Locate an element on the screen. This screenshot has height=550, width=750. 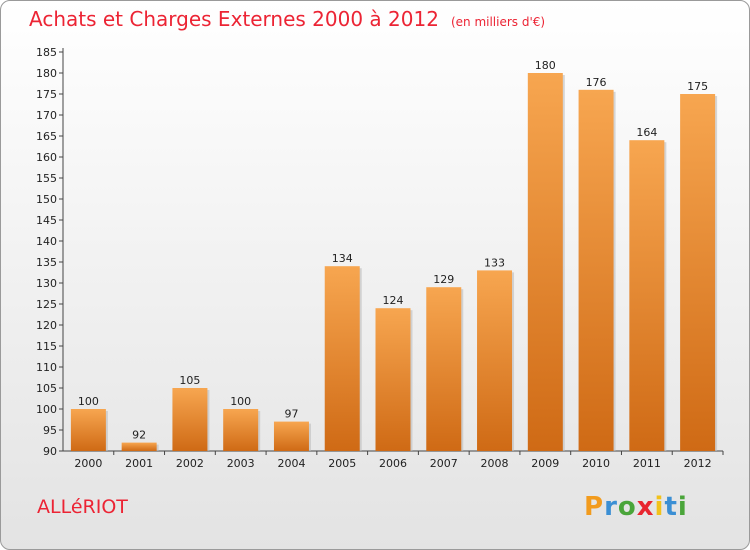
x-tick-label: 2005 is located at coordinates (342, 463).